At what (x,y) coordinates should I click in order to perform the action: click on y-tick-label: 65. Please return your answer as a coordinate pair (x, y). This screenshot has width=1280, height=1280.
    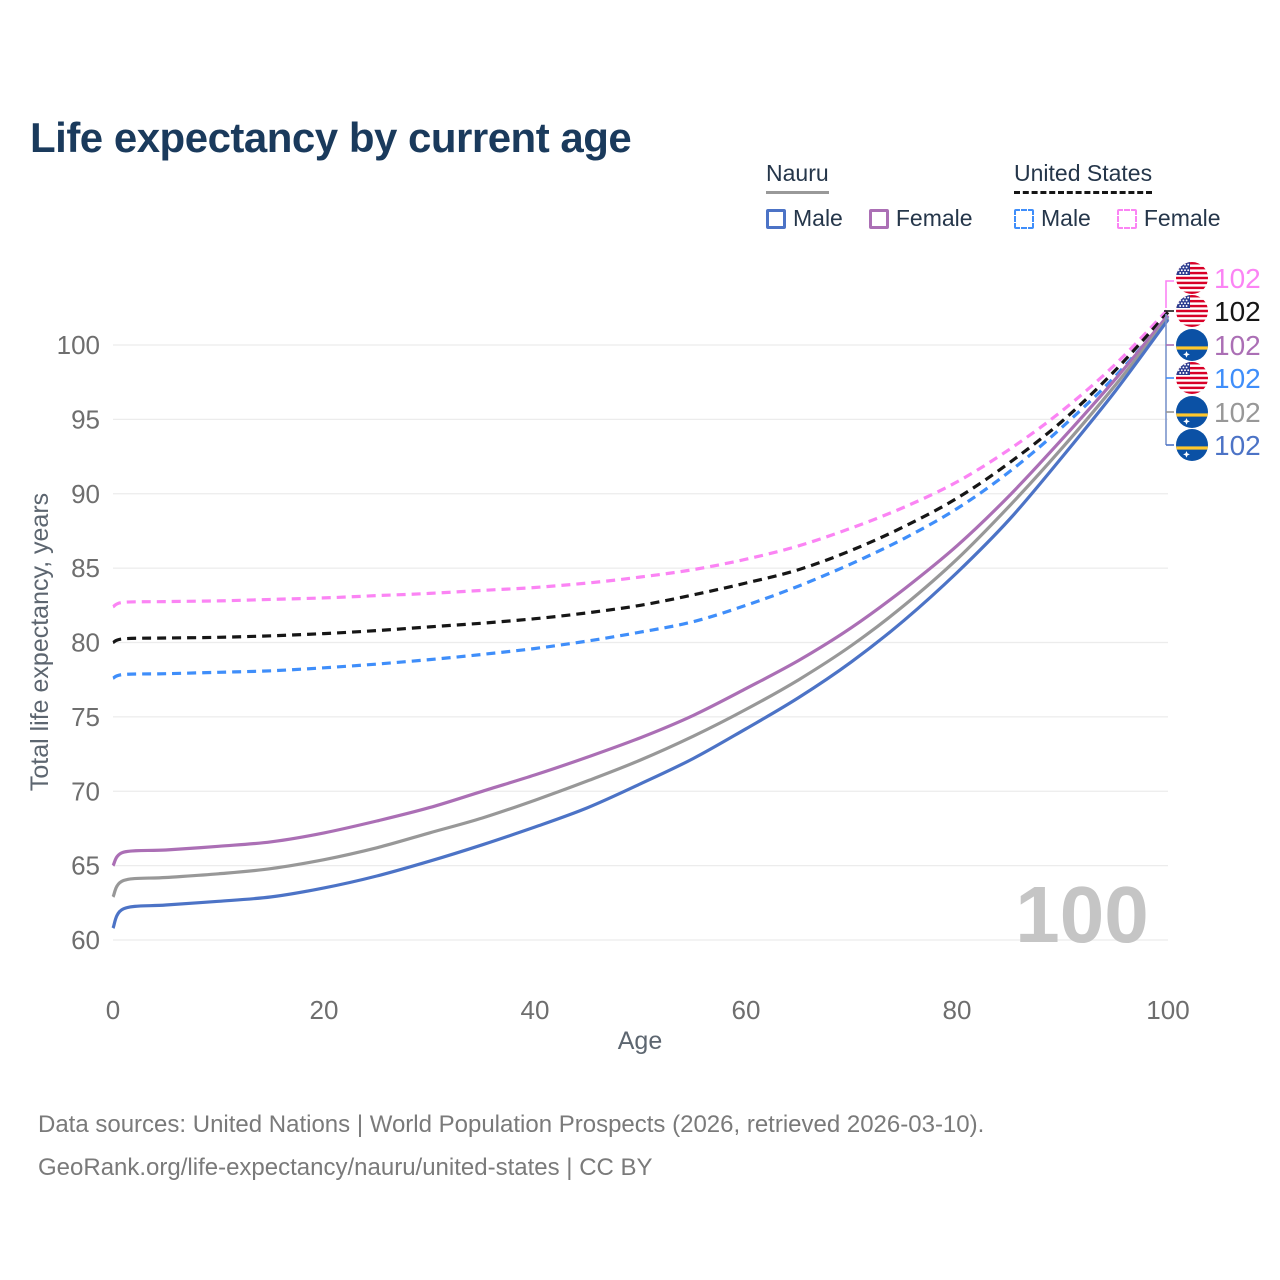
    Looking at the image, I should click on (85, 866).